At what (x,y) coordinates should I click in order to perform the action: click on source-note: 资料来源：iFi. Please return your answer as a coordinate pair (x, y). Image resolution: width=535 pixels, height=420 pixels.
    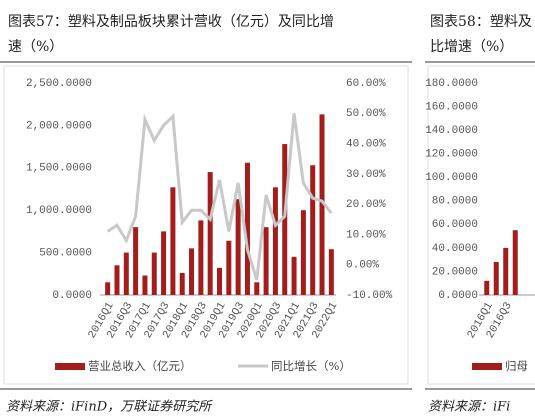
    Looking at the image, I should click on (469, 407).